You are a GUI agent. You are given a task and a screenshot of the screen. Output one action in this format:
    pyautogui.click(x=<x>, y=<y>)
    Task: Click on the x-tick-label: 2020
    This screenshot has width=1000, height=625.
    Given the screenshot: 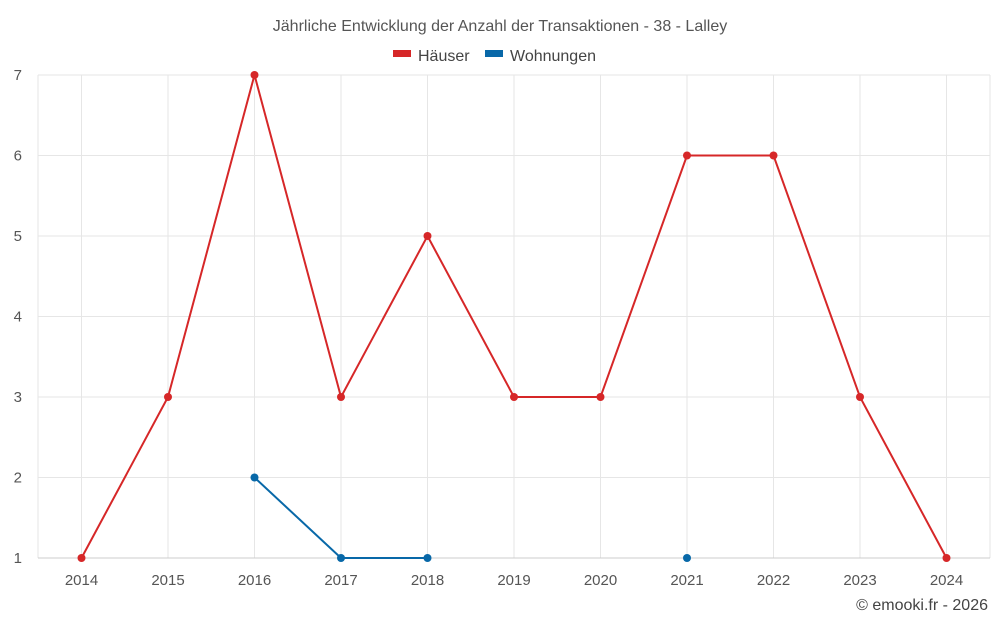 What is the action you would take?
    pyautogui.click(x=600, y=580)
    